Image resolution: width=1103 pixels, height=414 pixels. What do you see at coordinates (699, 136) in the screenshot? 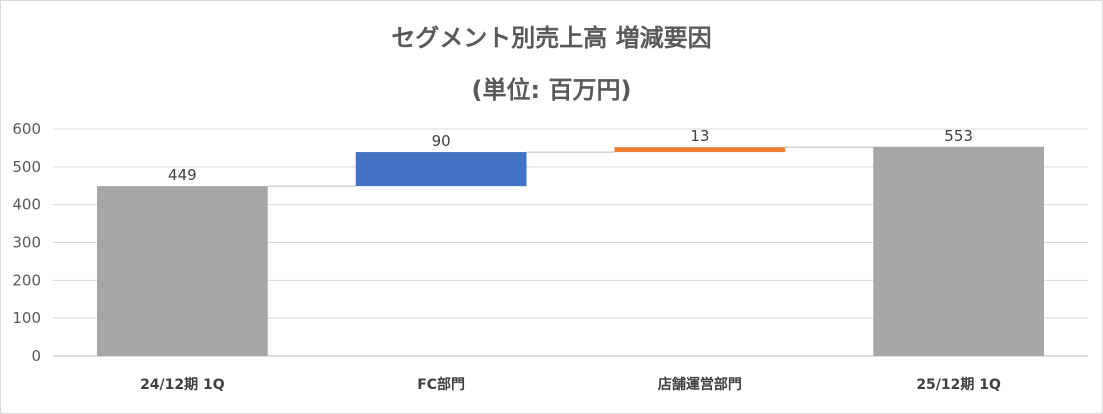
I see `data-label: 13` at bounding box center [699, 136].